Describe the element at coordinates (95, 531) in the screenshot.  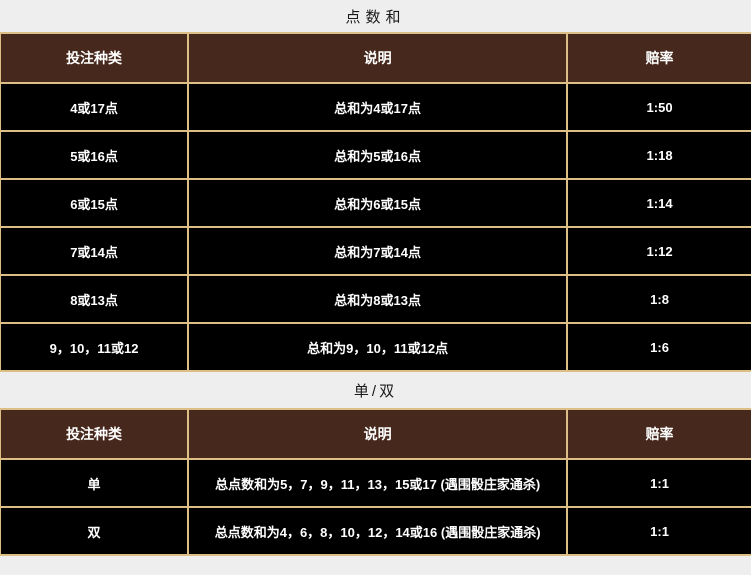
I see `bet-type-cell: 双` at that location.